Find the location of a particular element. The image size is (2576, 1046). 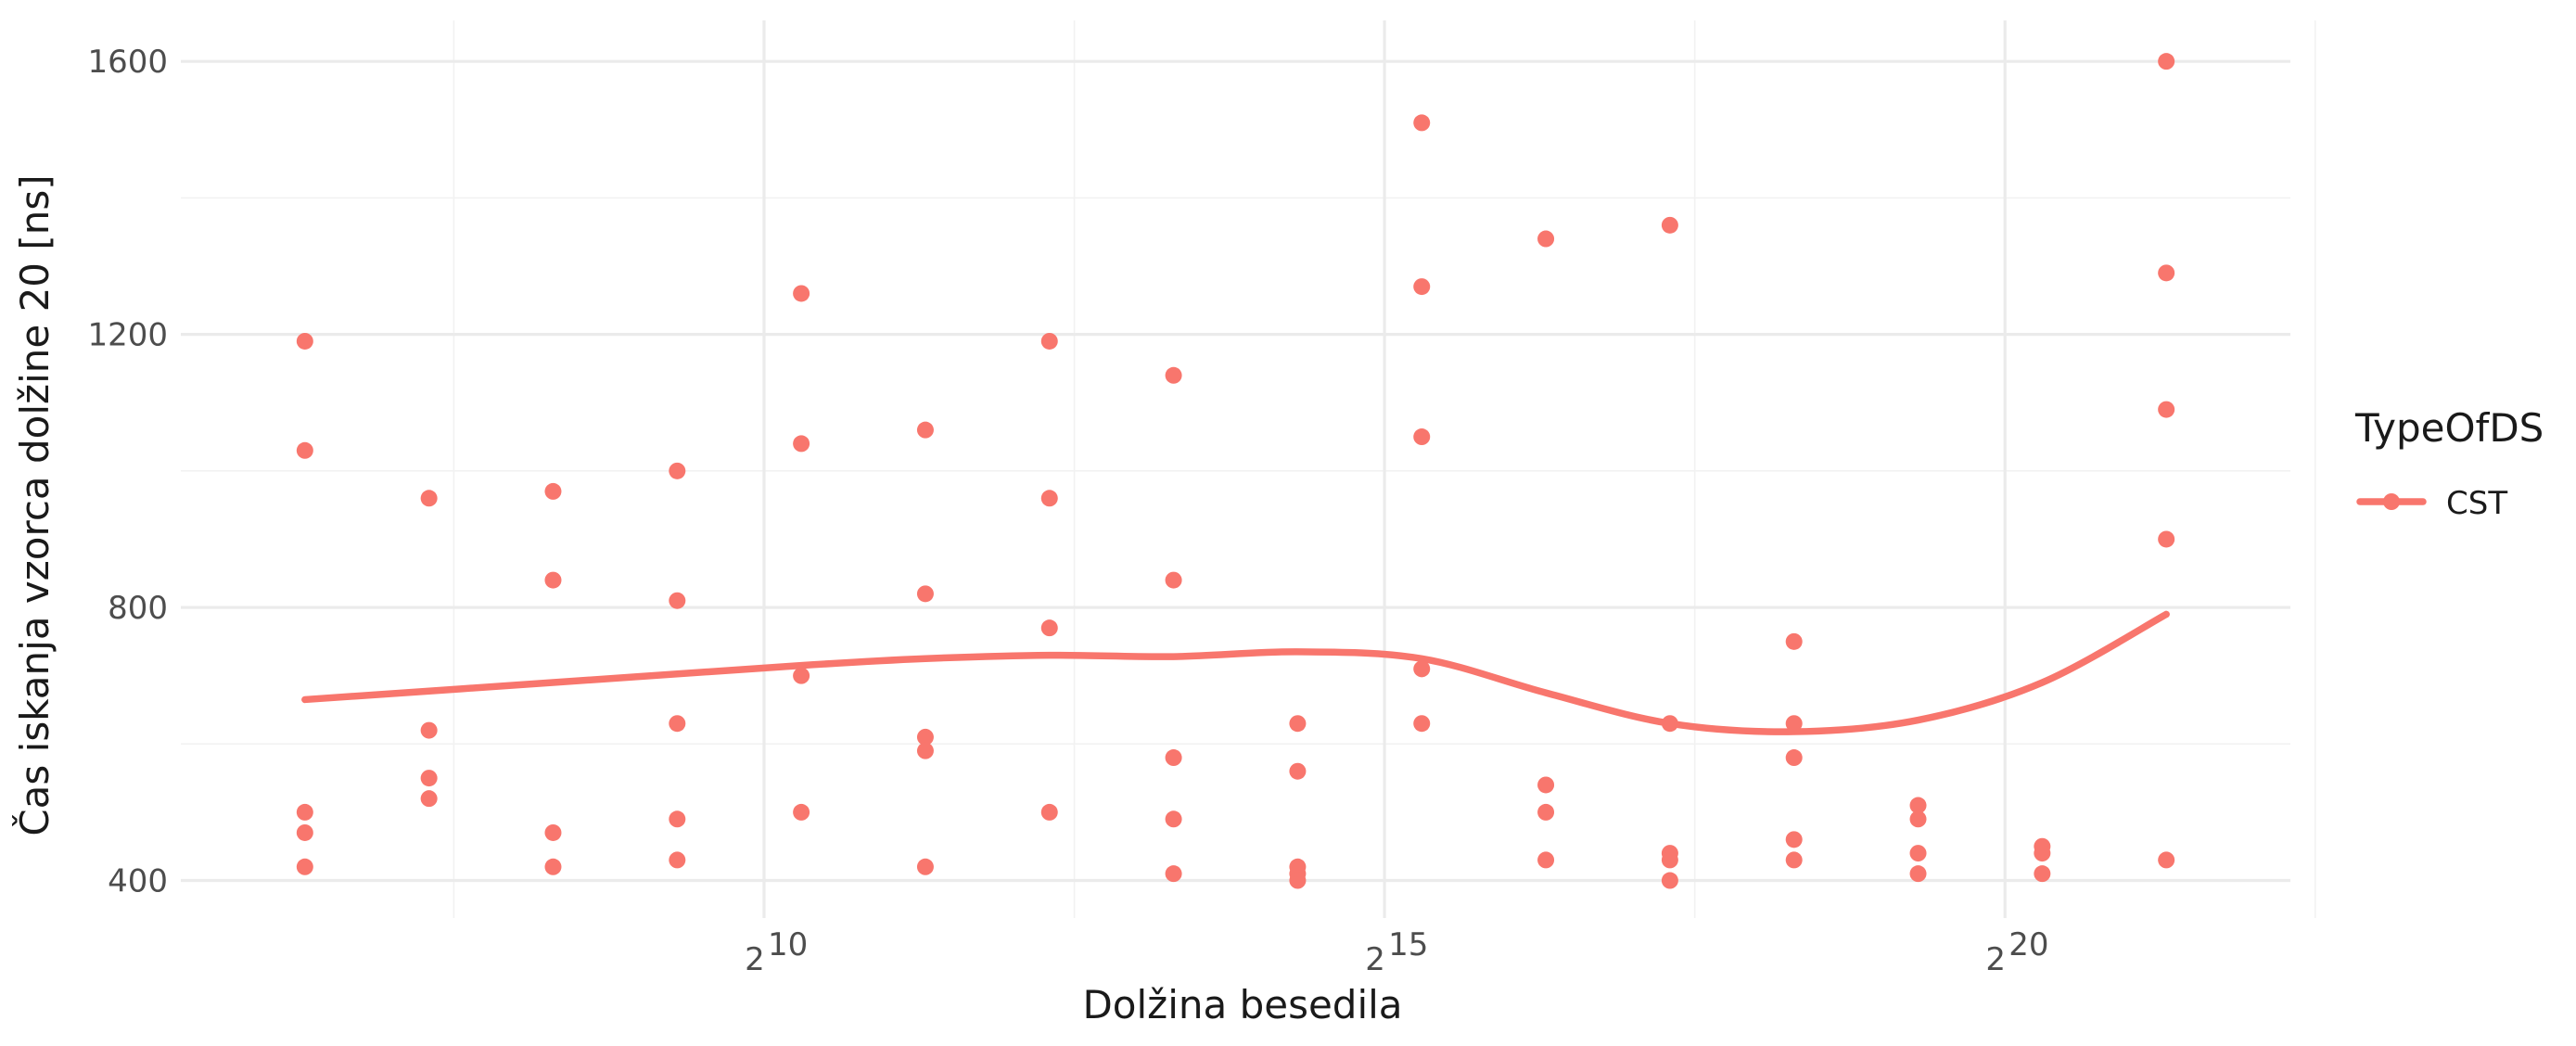

y-axis-tick-labels: 400 800 1200 1600 is located at coordinates (127, 471).